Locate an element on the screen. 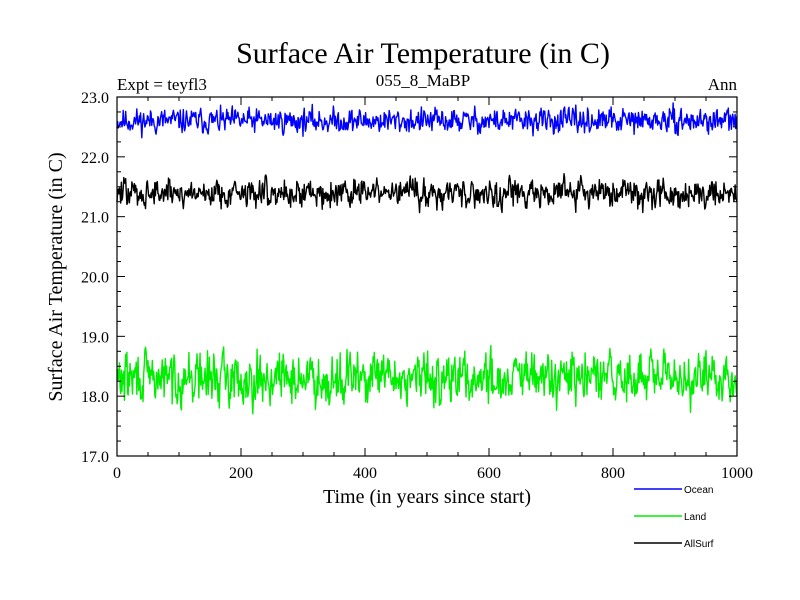 This screenshot has height=600, width=800. chart-subtitle: 055_8_MaBP is located at coordinates (423, 80).